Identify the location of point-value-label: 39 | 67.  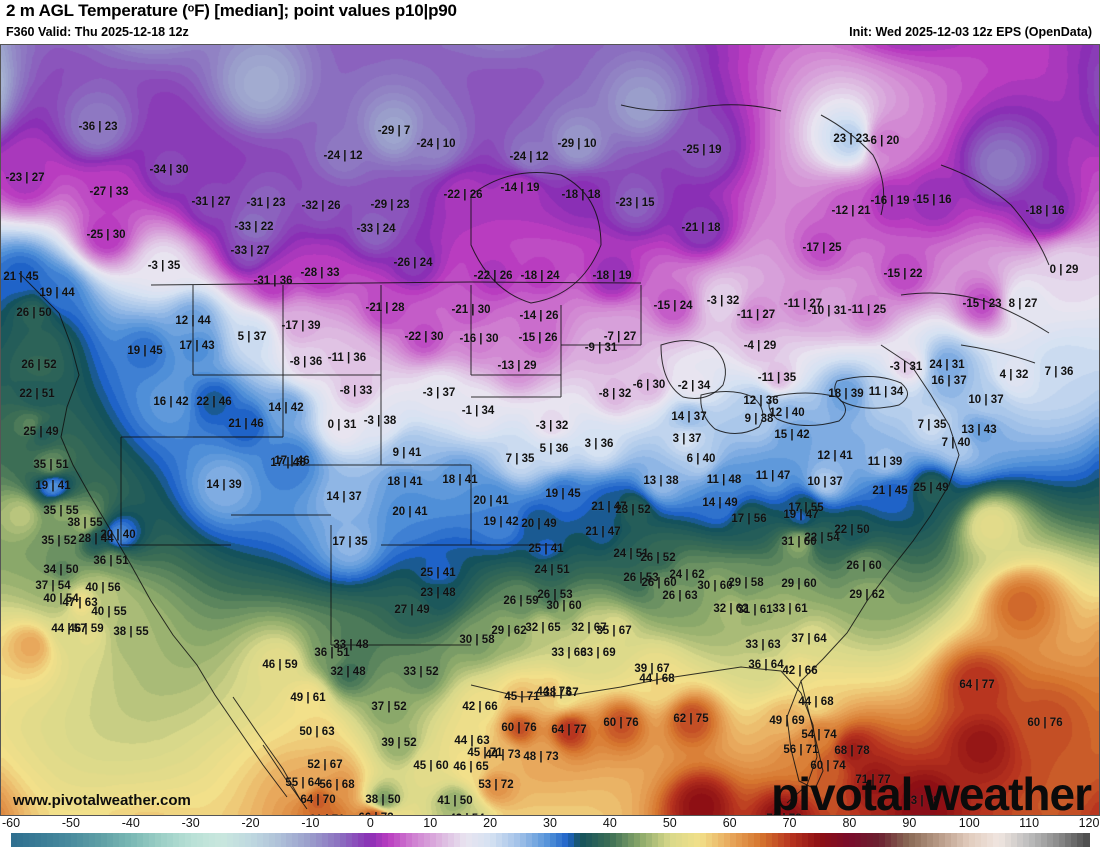
(652, 669).